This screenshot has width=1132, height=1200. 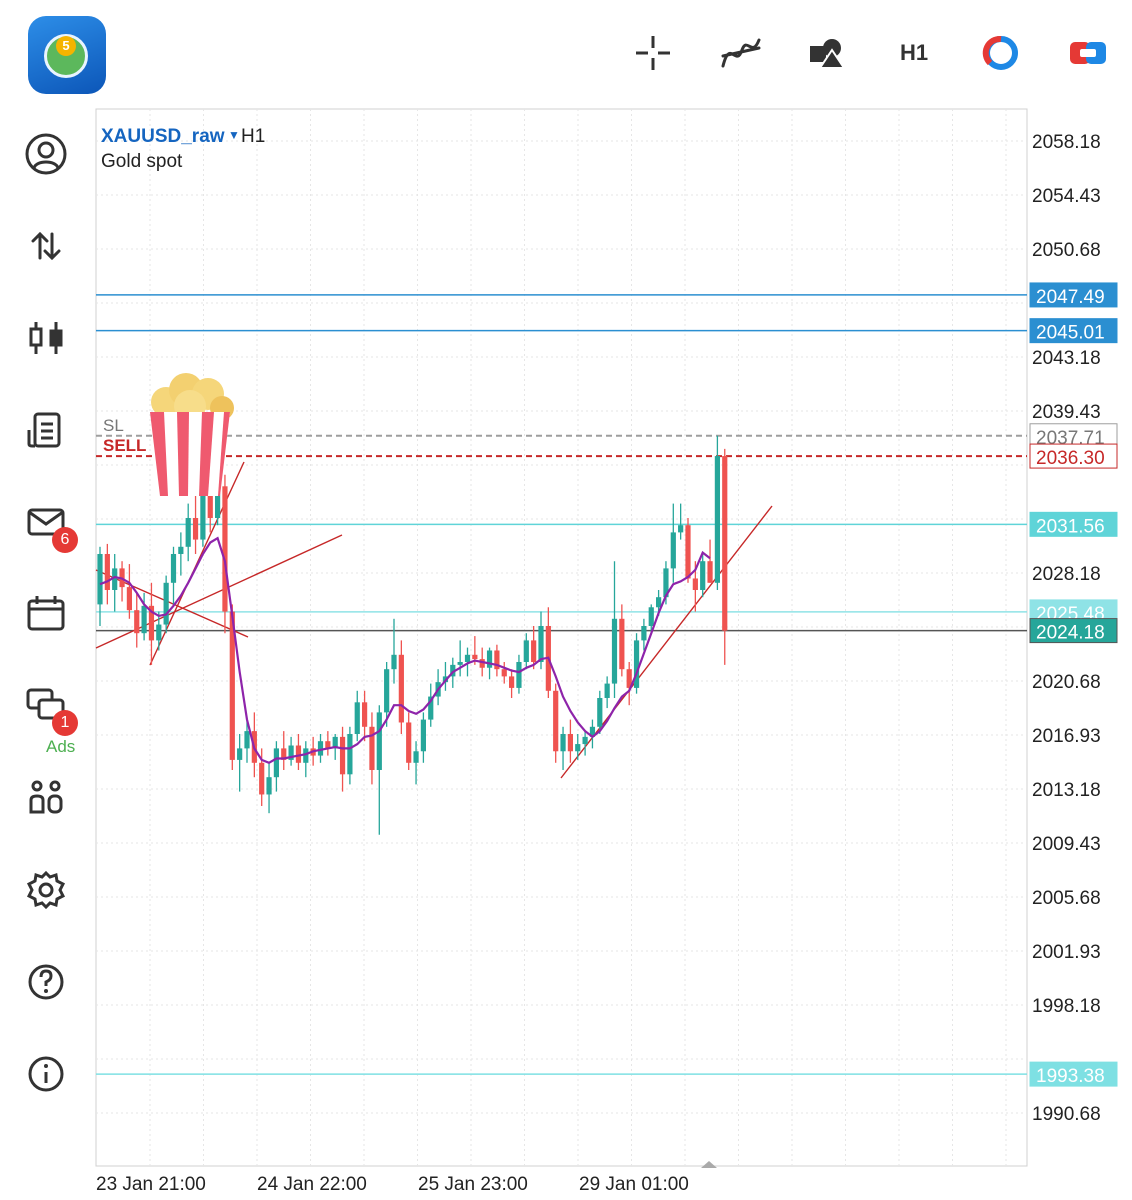 I want to click on time-axis-label: 29 Jan 01:00, so click(x=634, y=1184).